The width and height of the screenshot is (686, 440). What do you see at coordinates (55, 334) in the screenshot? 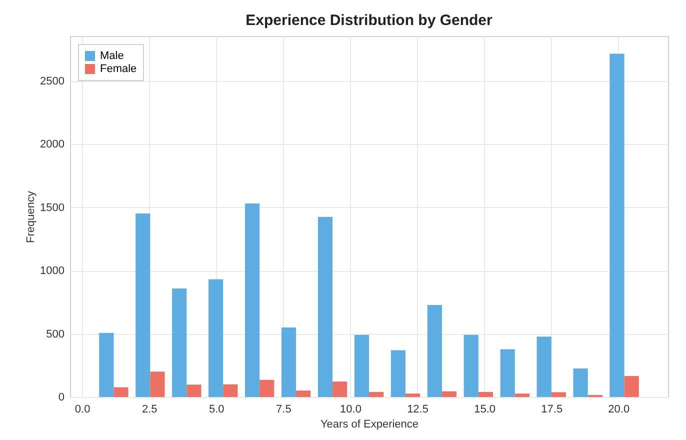
I see `y-tick-label: 500` at bounding box center [55, 334].